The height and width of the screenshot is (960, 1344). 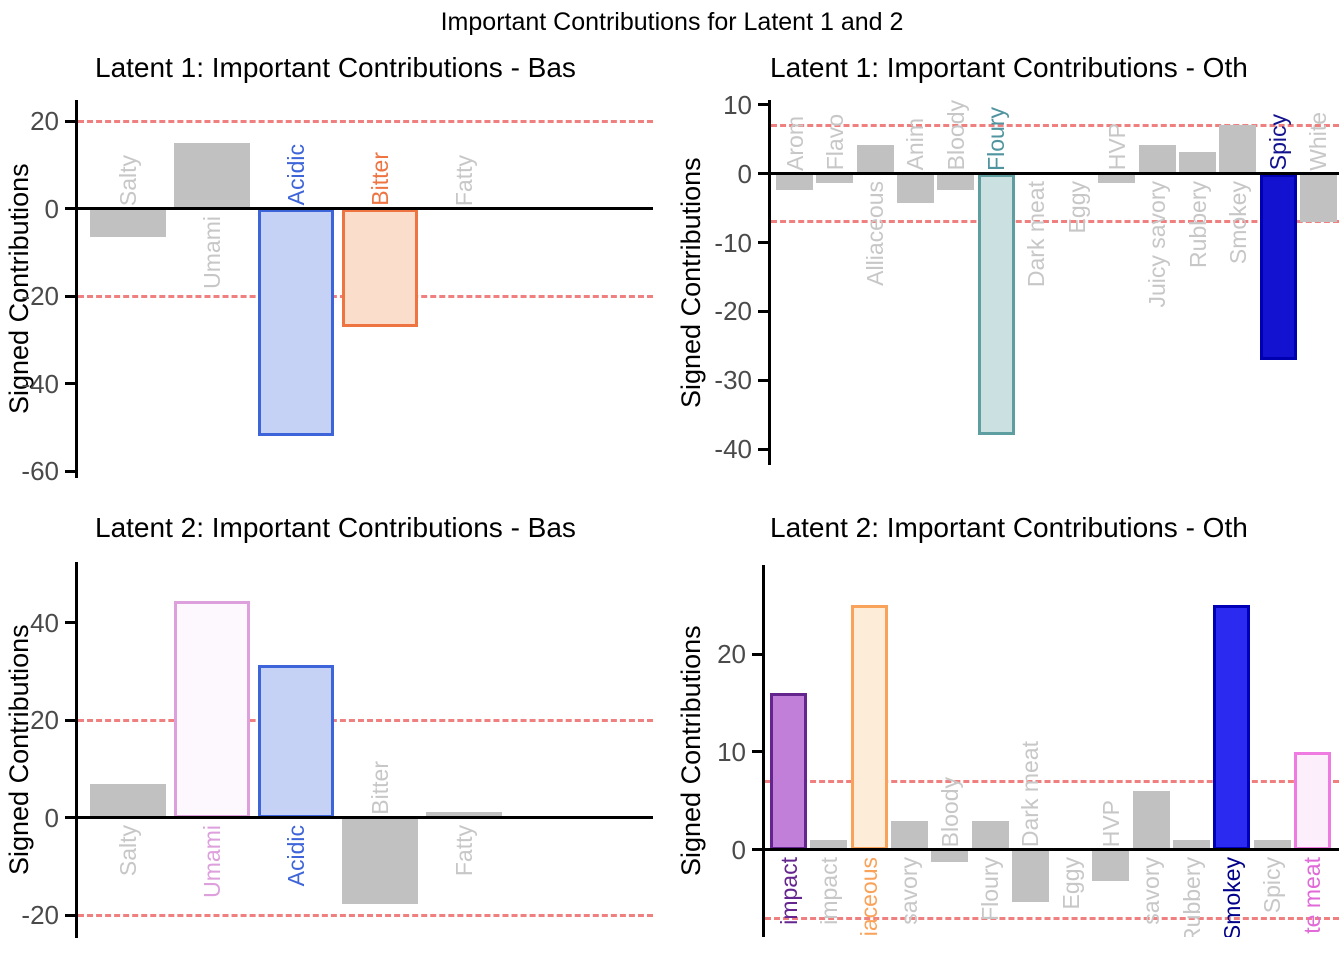 I want to click on zero-line, so click(x=1052, y=850).